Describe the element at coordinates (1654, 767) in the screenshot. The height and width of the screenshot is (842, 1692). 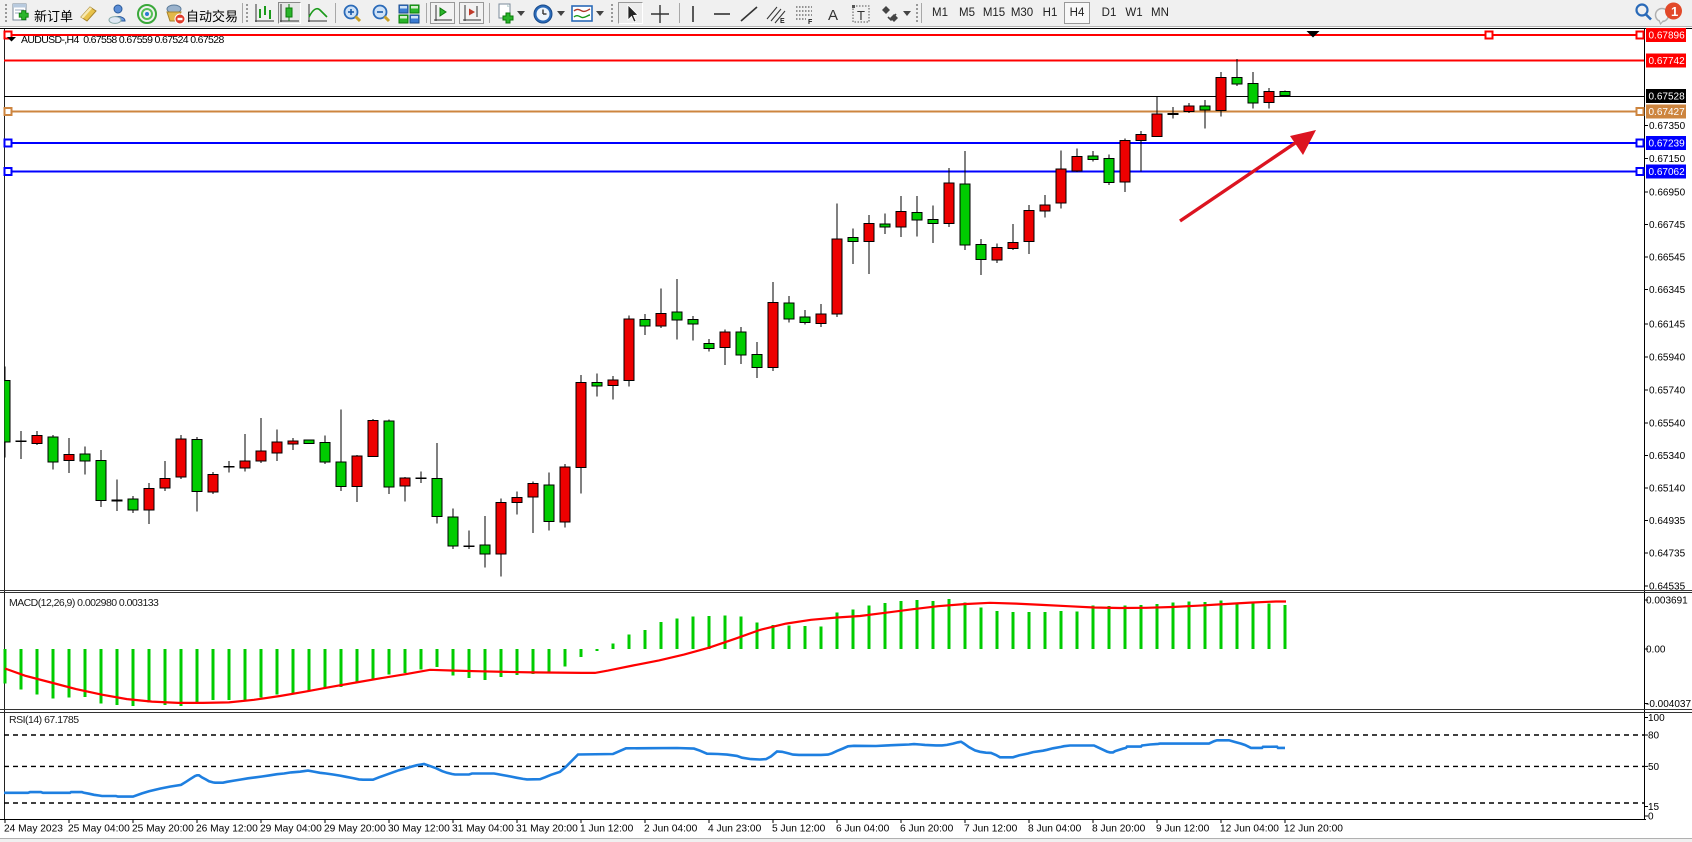
I see `svg-text: 50` at that location.